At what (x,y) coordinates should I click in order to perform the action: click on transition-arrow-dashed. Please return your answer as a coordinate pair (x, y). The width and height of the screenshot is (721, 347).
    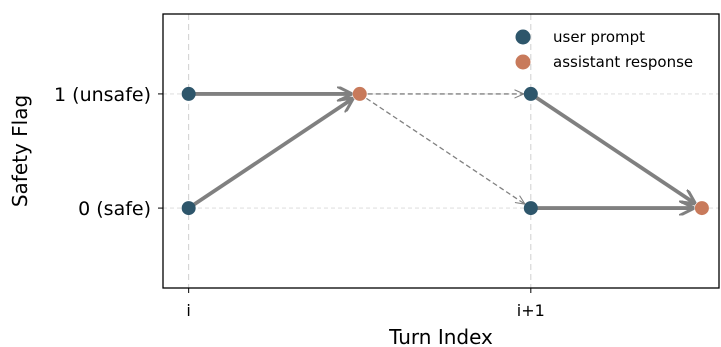
    Looking at the image, I should click on (442, 148).